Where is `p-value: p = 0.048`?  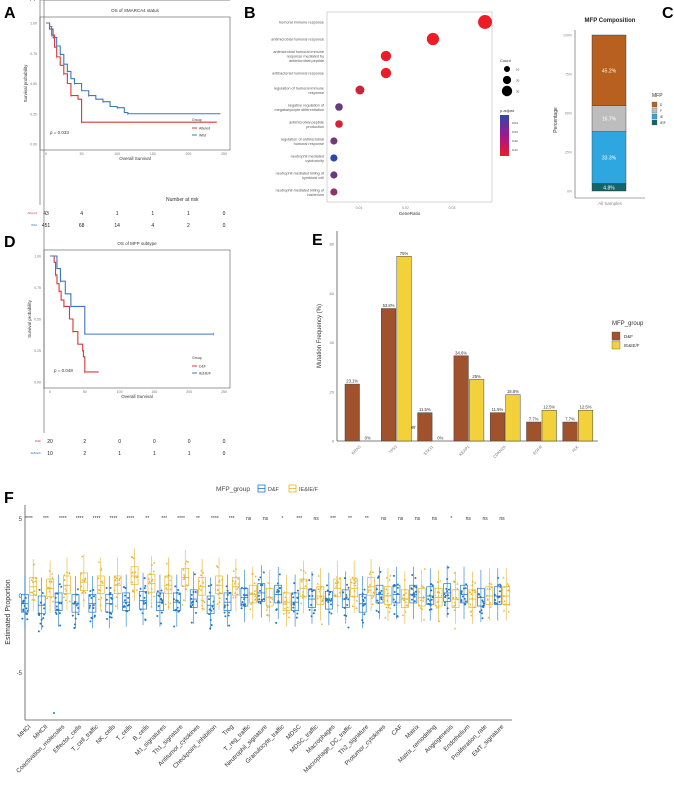
p-value: p = 0.048 is located at coordinates (63, 370).